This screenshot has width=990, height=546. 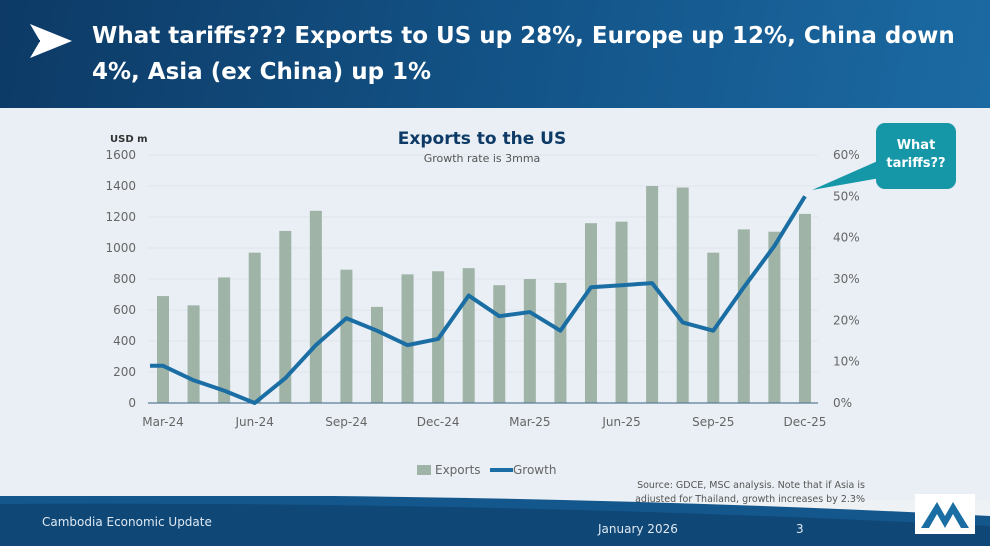 I want to click on y-tick-label: 1000, so click(x=120, y=248).